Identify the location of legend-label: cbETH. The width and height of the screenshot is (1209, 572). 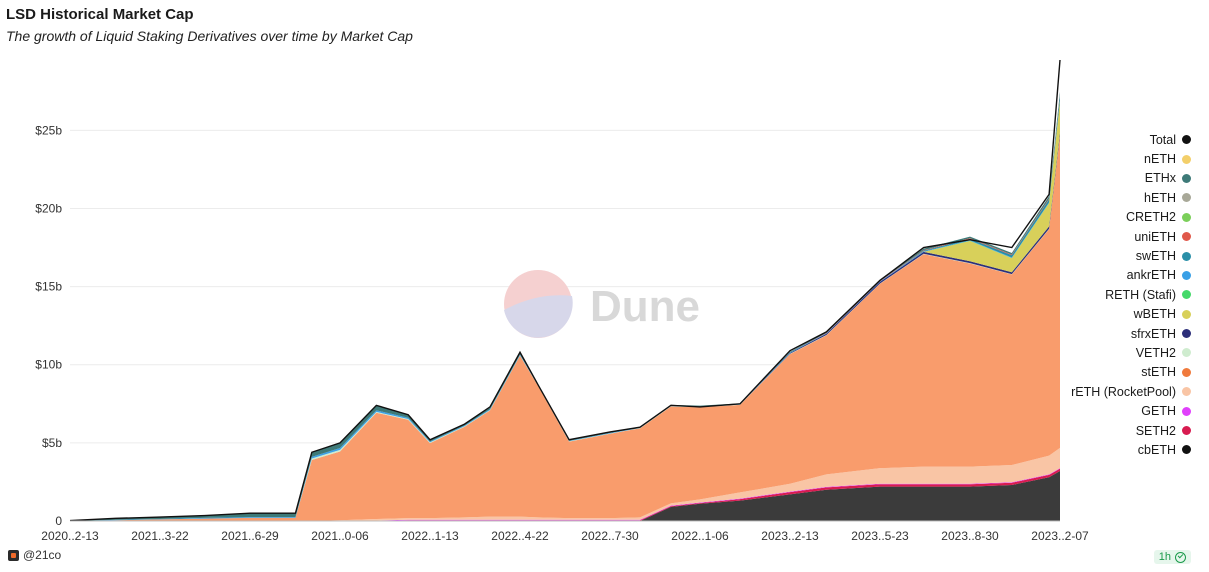
(1156, 449).